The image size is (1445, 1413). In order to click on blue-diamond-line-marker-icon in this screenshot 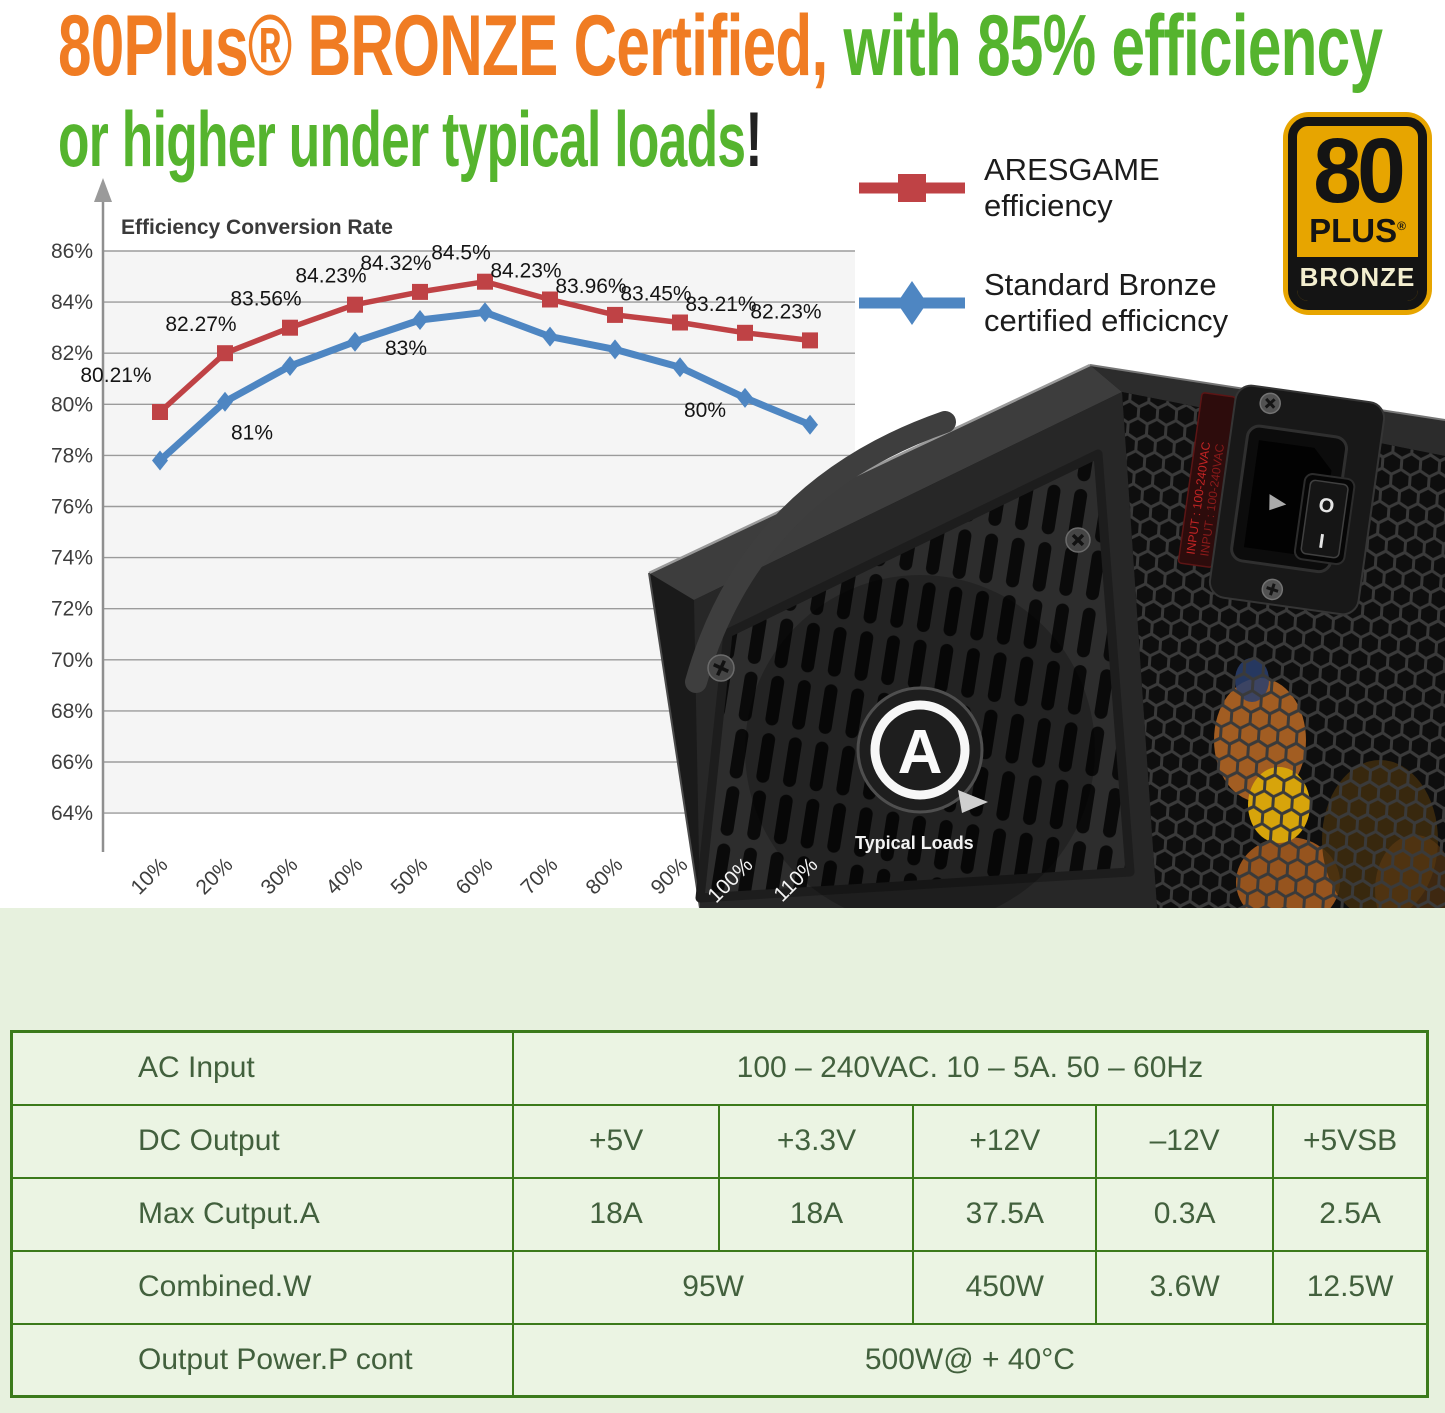, I will do `click(912, 302)`.